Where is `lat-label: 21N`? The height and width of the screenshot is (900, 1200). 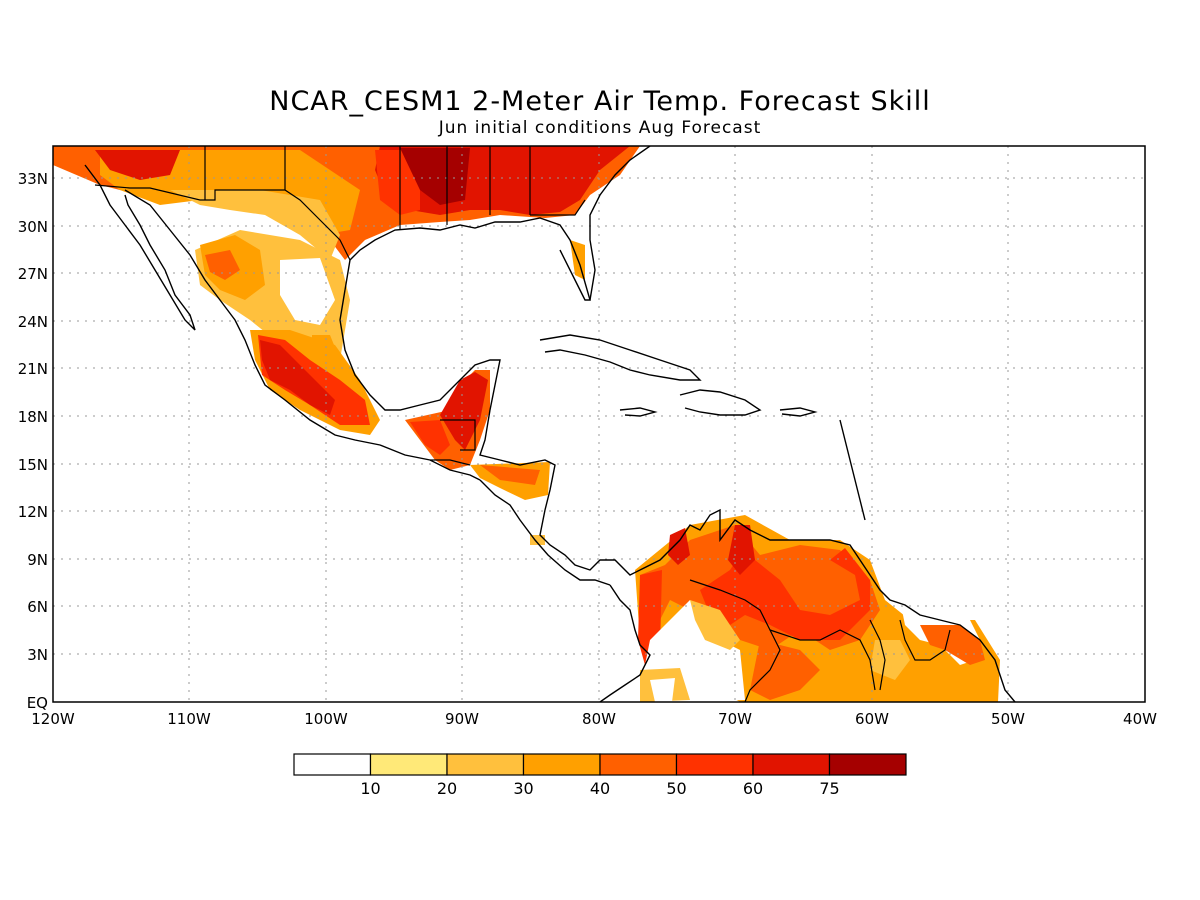 lat-label: 21N is located at coordinates (33, 369).